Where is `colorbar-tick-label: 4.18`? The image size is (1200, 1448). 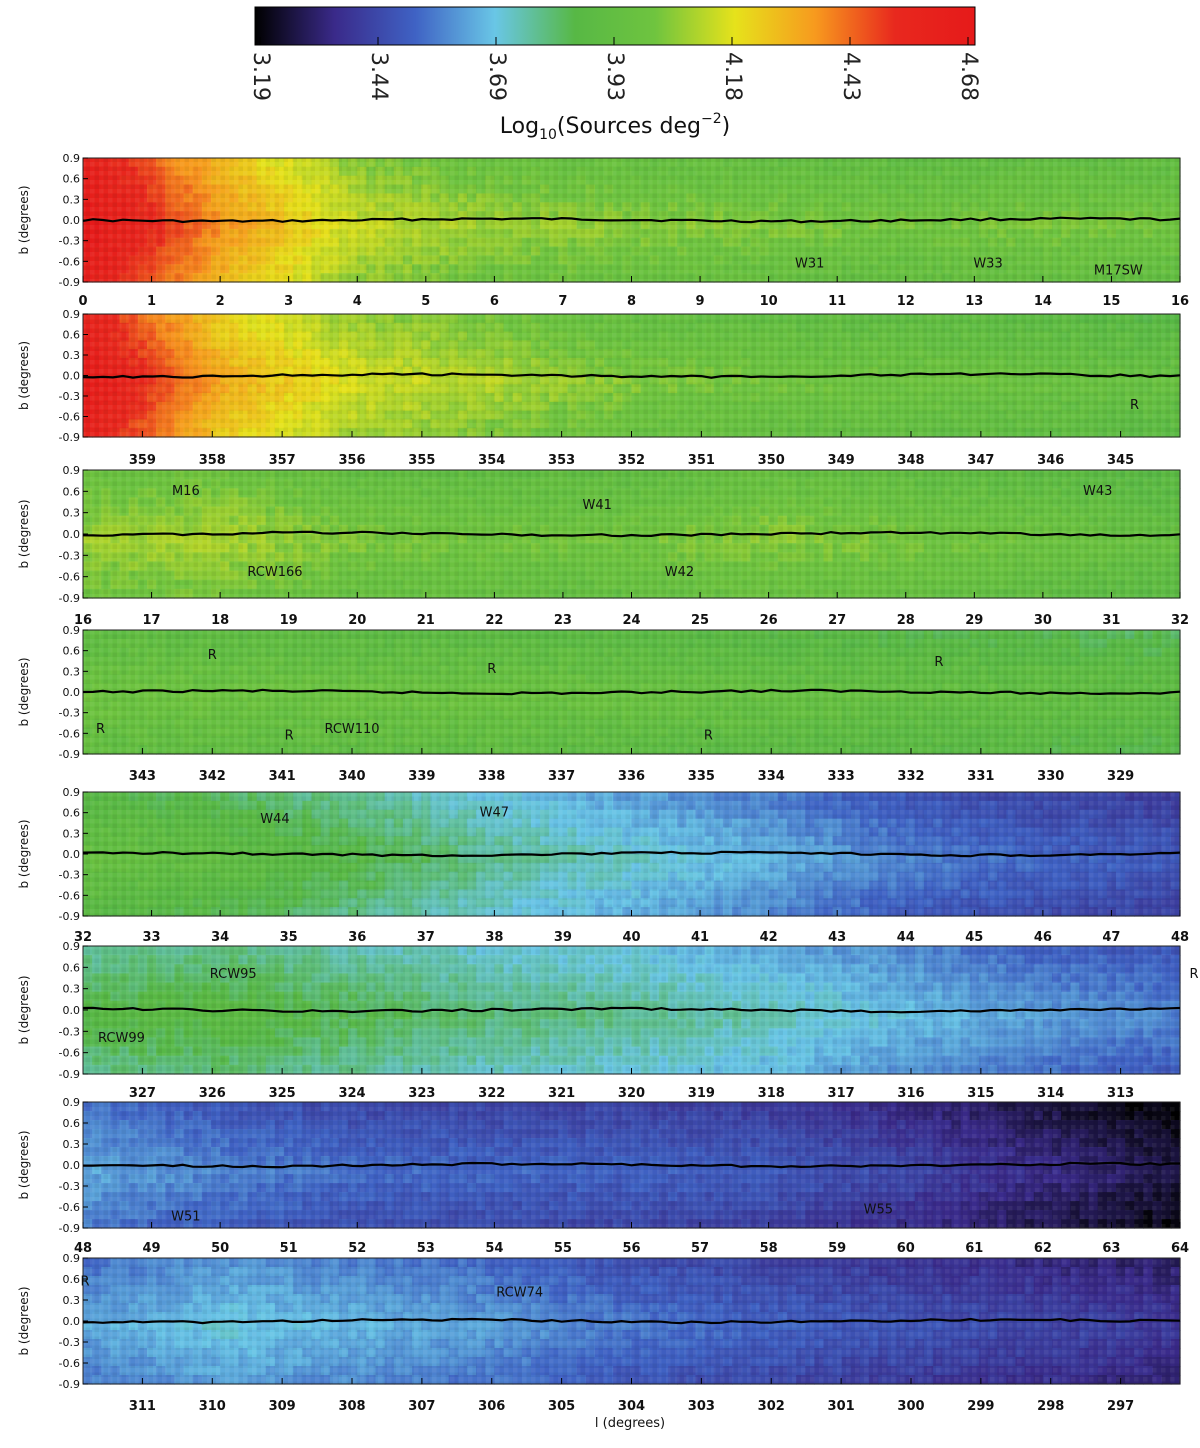
colorbar-tick-label: 4.18 is located at coordinates (732, 76).